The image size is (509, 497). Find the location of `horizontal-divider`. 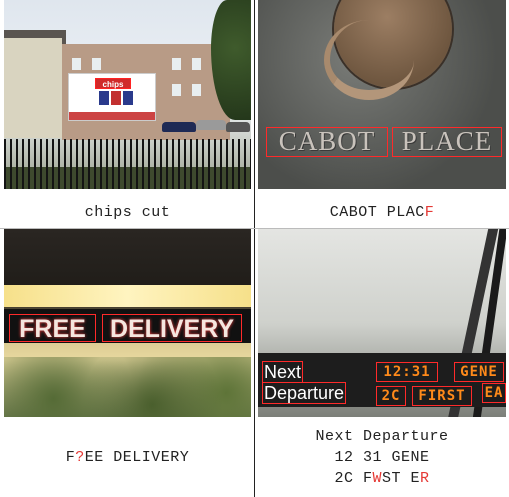

horizontal-divider is located at coordinates (254, 228).